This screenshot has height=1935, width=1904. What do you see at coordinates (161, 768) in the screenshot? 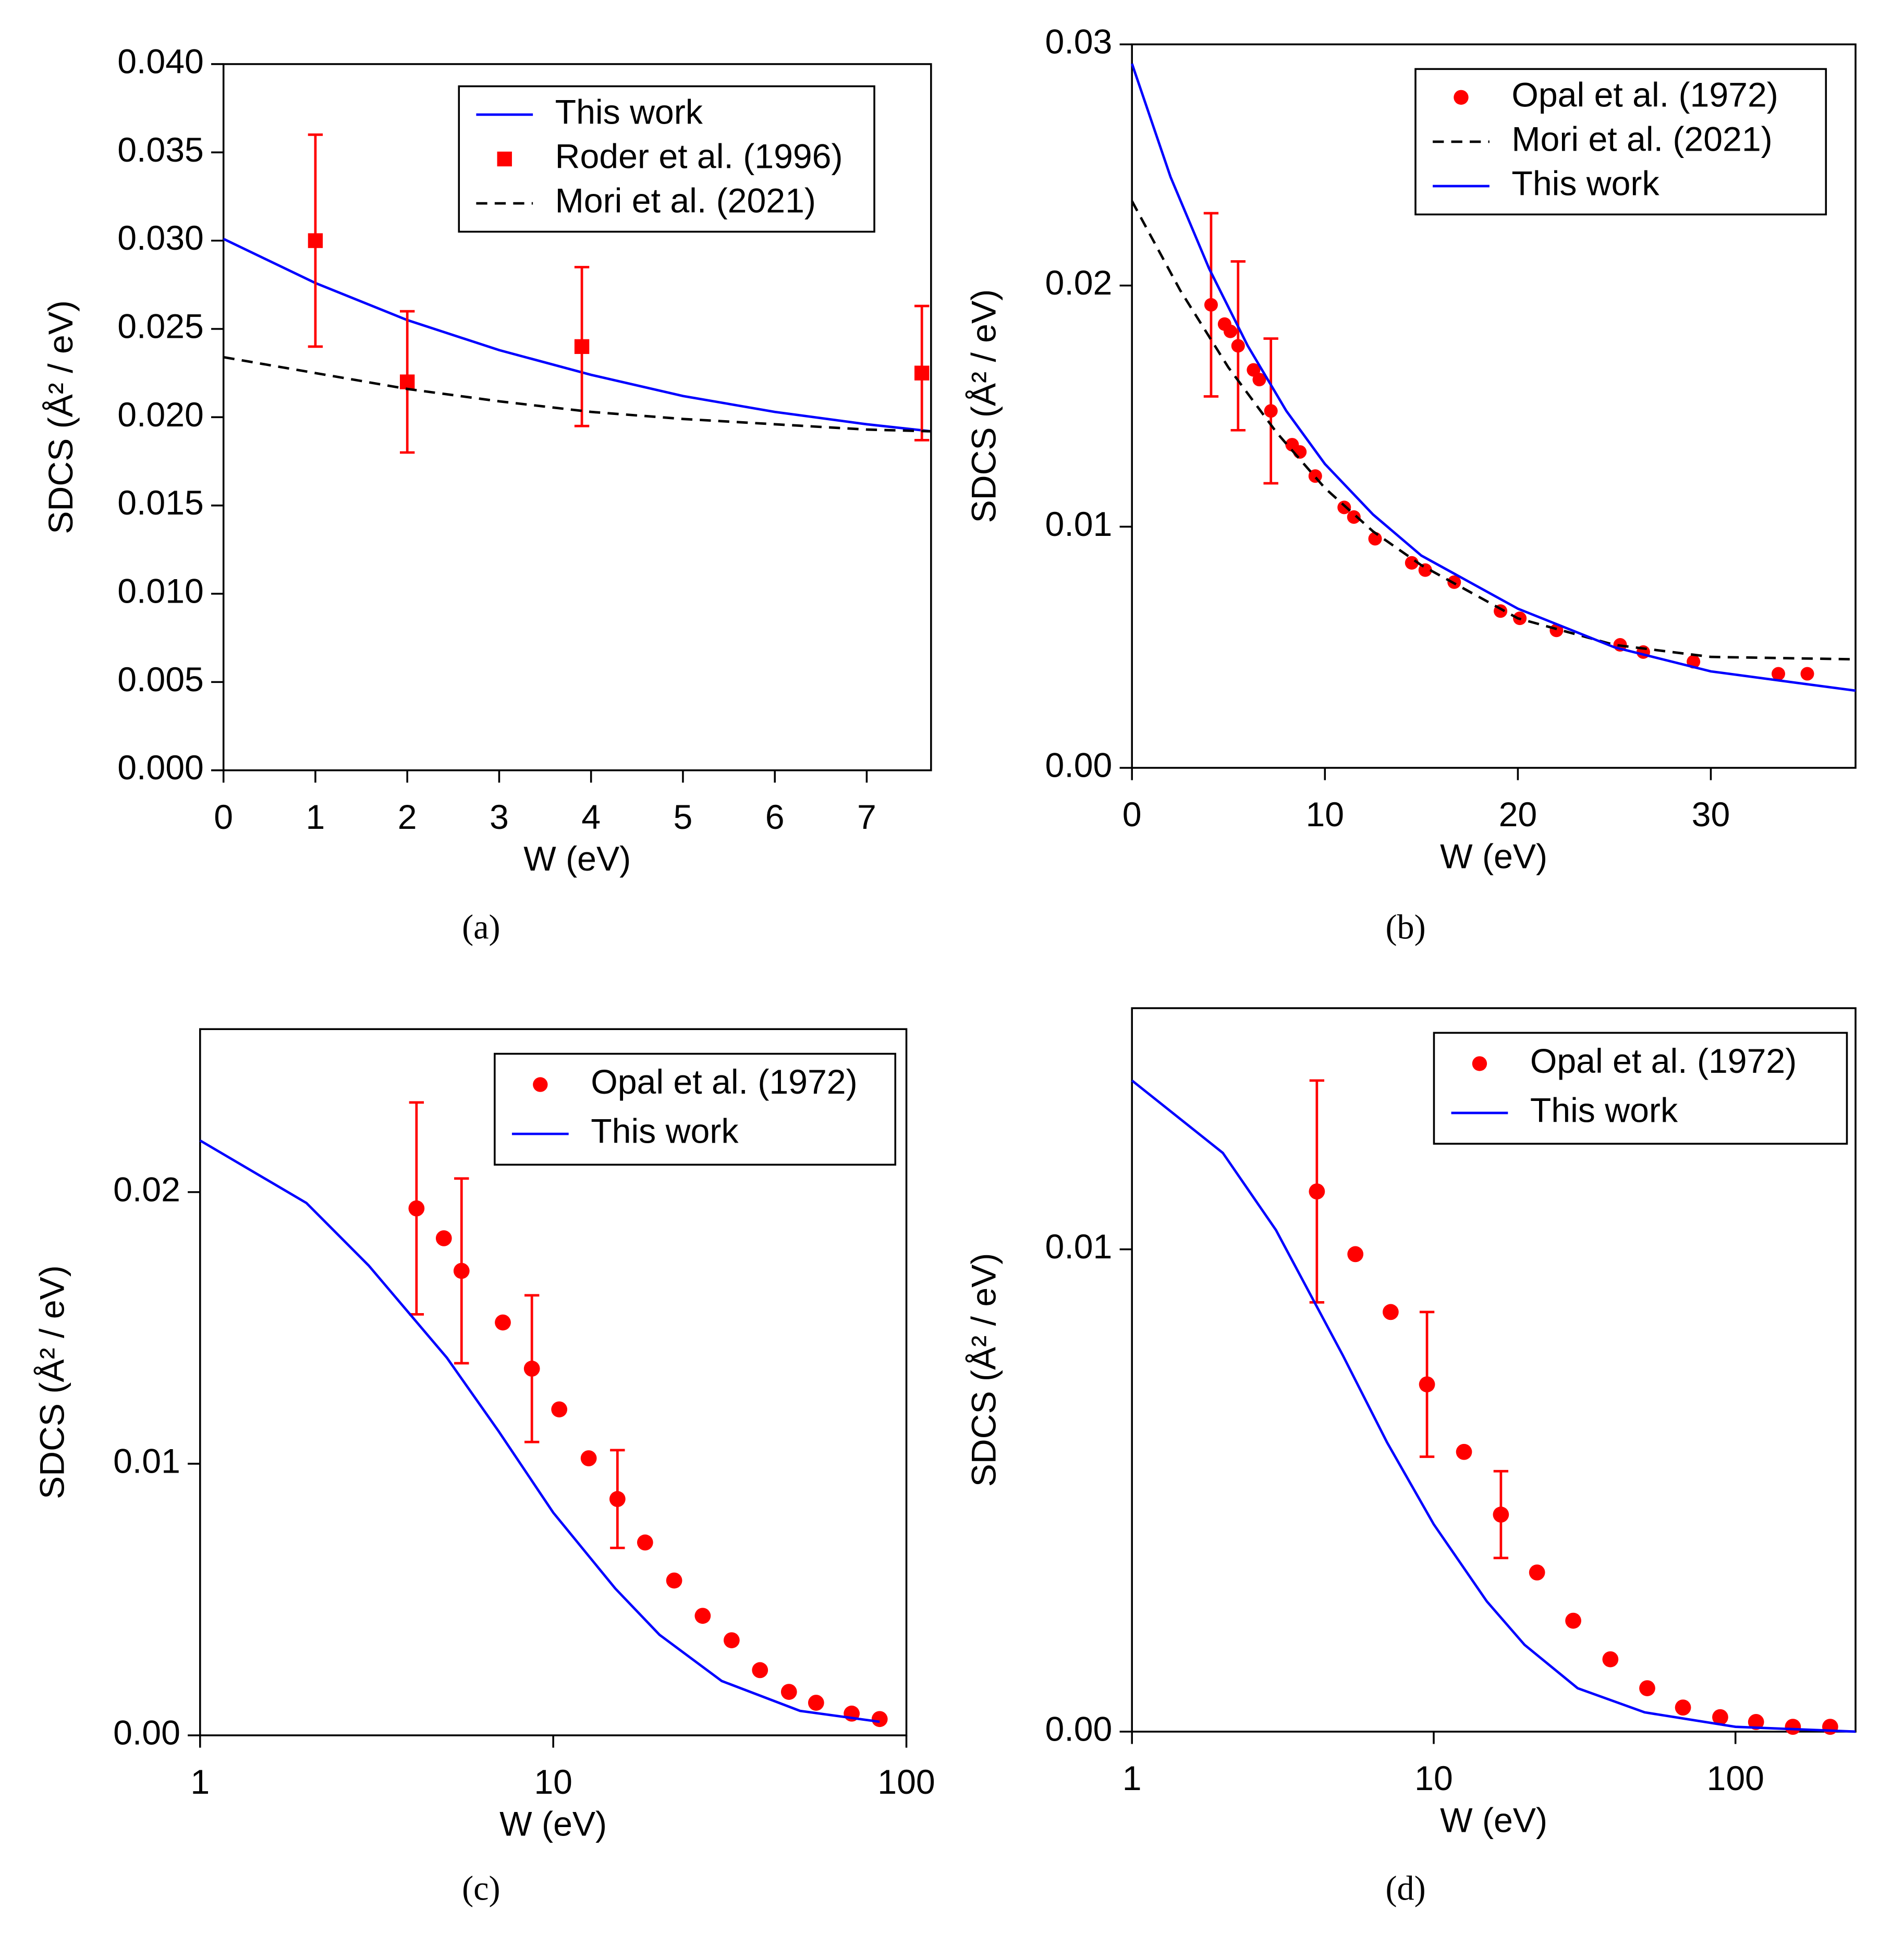
I see `y-tick-label: 0.000` at bounding box center [161, 768].